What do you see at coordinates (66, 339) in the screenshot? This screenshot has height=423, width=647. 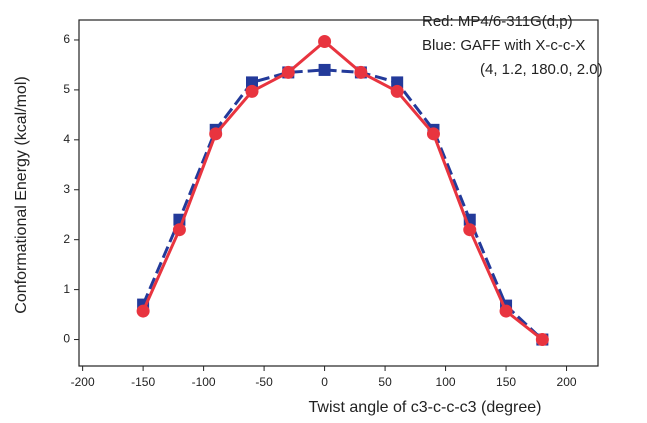 I see `y-tick-label: 0` at bounding box center [66, 339].